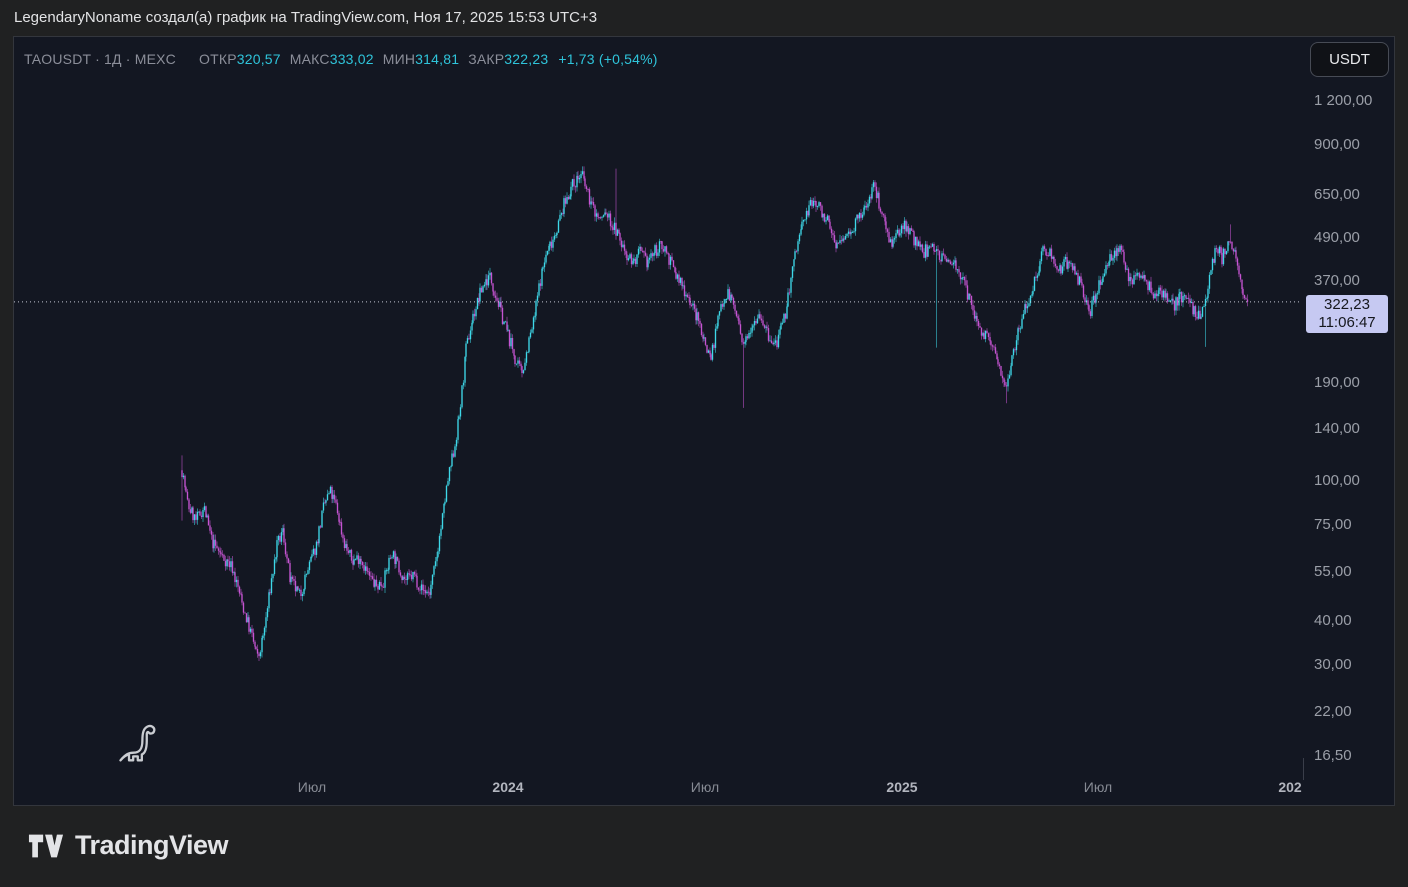 Image resolution: width=1408 pixels, height=887 pixels. I want to click on ohlc-field-label: МИН, so click(399, 59).